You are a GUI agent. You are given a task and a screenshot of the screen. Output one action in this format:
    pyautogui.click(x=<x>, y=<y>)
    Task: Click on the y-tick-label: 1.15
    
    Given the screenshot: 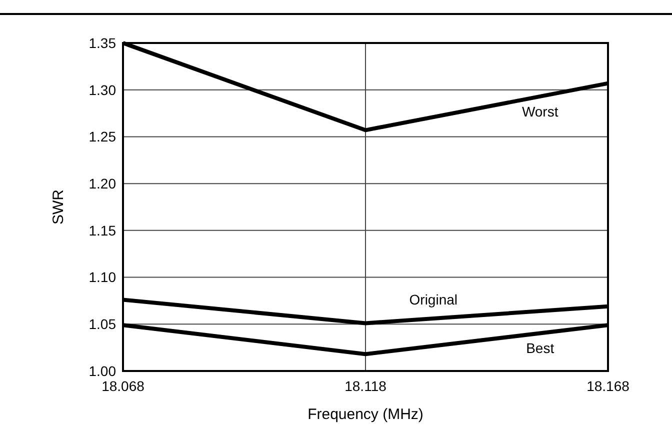 What is the action you would take?
    pyautogui.click(x=102, y=230)
    